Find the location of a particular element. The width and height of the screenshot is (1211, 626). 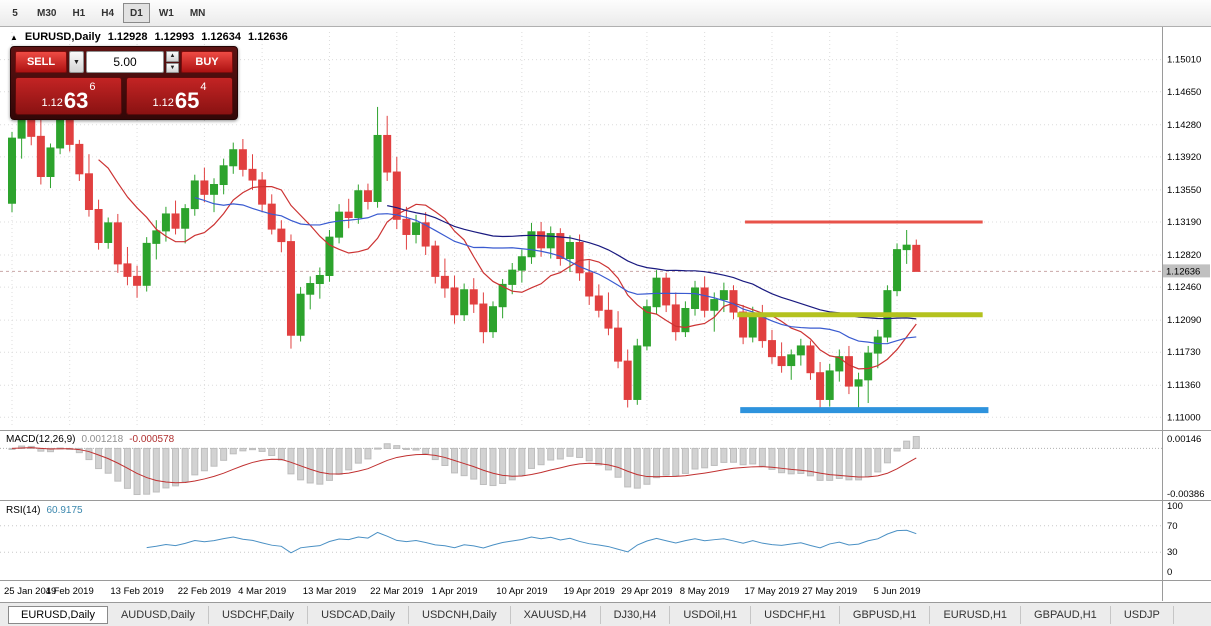

chart-tab-eurusd-daily: EURUSD,Daily is located at coordinates (58, 615).